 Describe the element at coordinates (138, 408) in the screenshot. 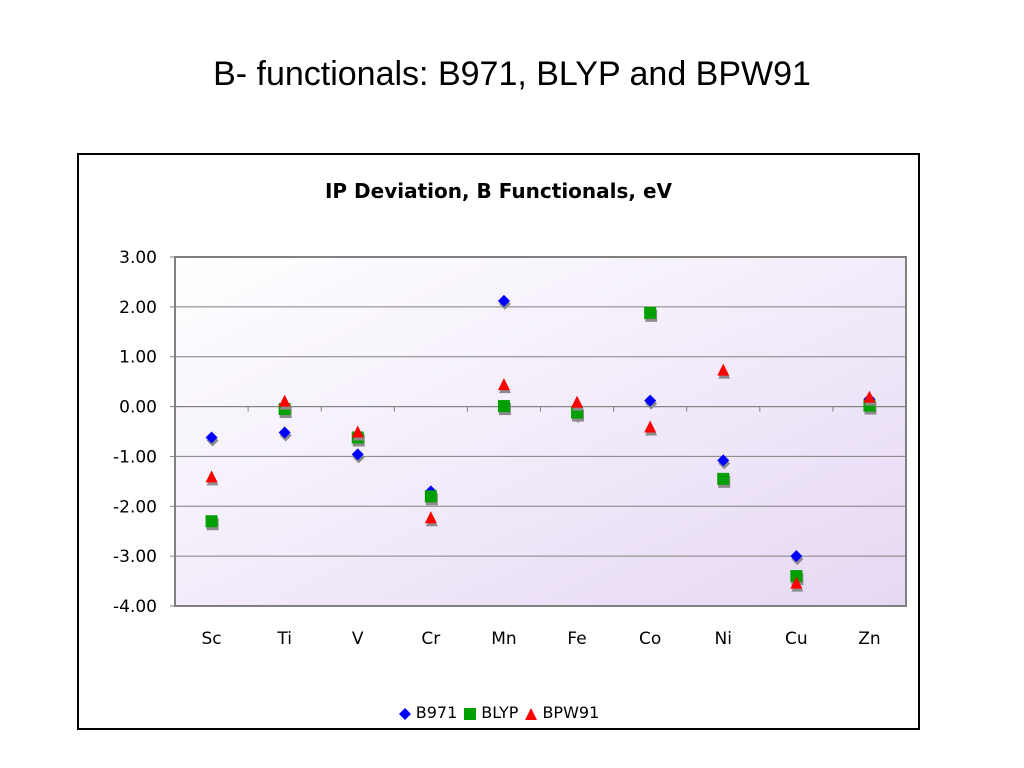

I see `ytick-label: 0.00` at that location.